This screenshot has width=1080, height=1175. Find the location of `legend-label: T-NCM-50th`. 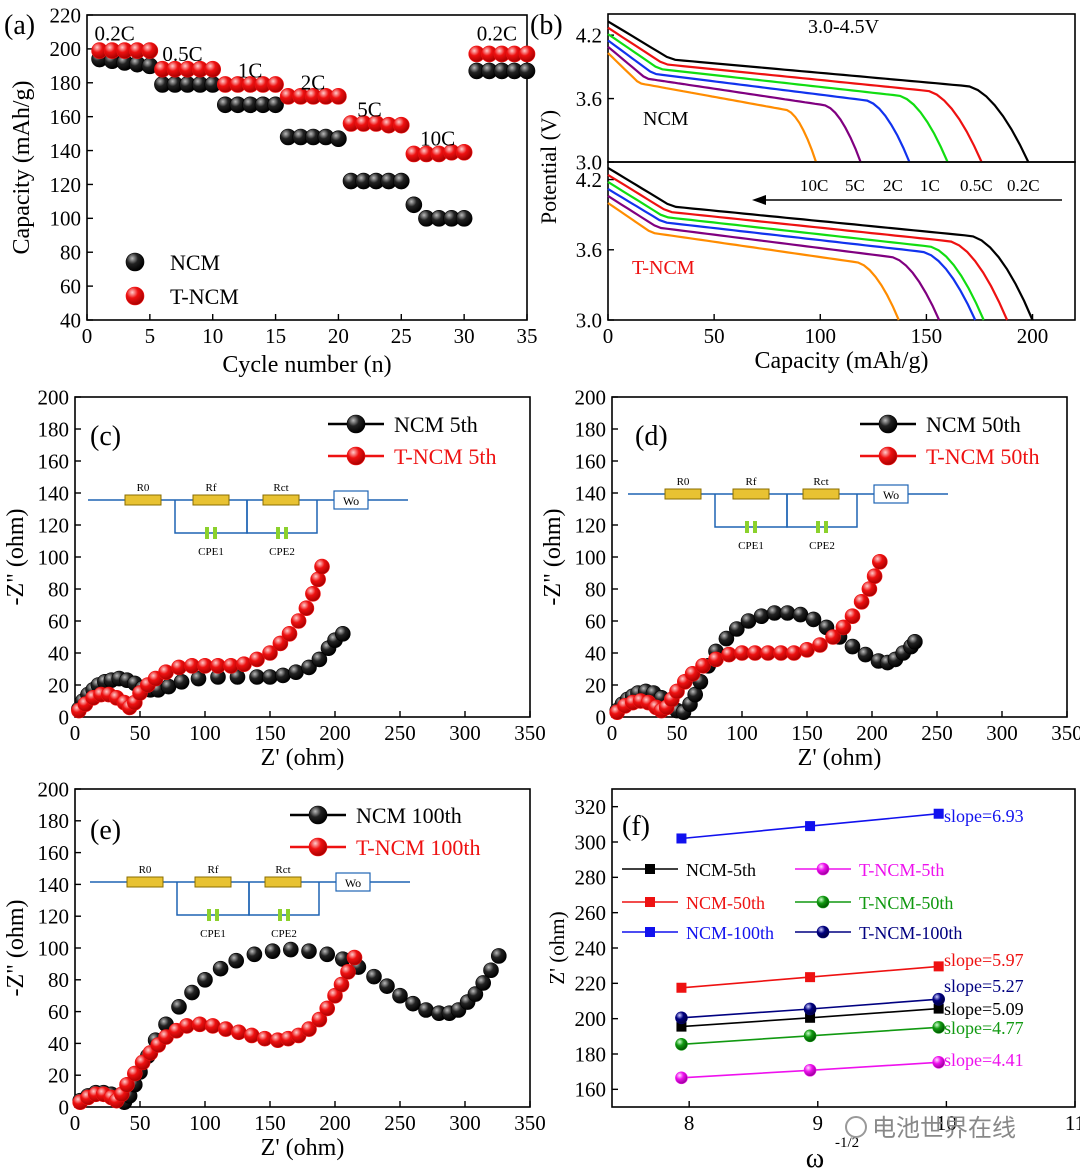

legend-label: T-NCM-50th is located at coordinates (906, 903).